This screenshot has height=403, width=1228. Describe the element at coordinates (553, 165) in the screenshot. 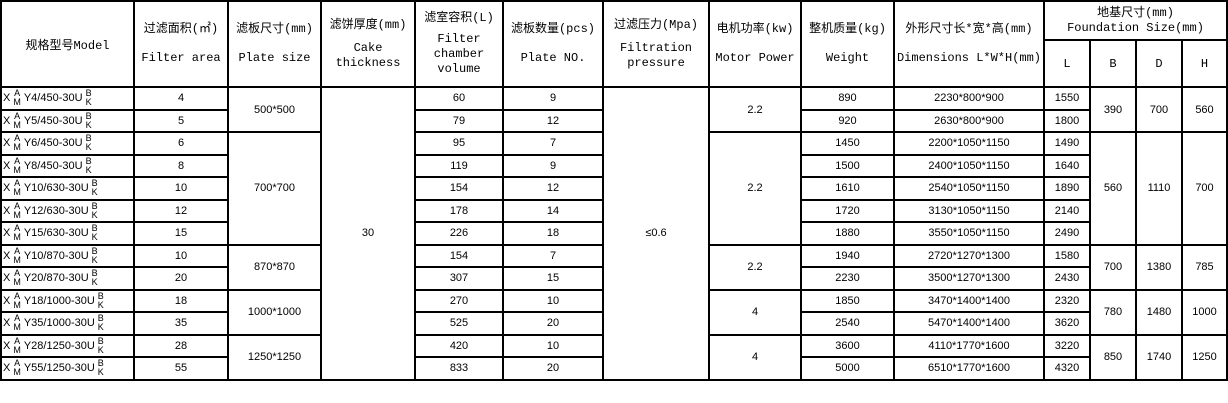

I see `plate-number-cell: 9` at that location.